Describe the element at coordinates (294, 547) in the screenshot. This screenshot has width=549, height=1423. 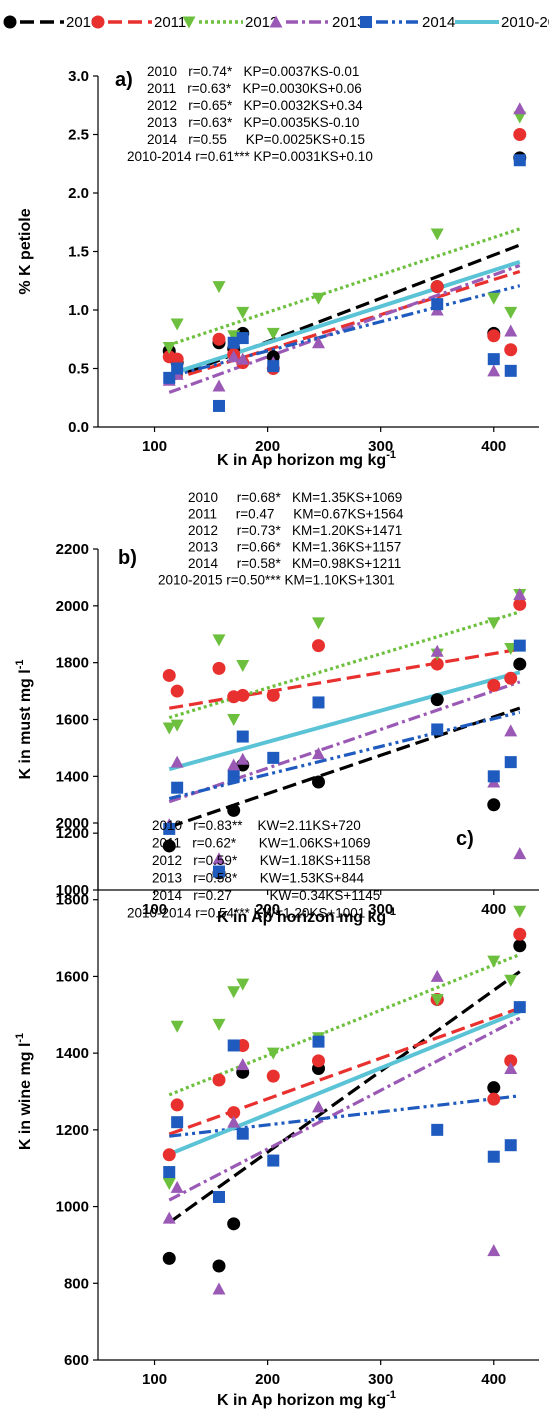
I see `regression-annotation: 2013 r=0.66* KM=1.36KS+1157` at that location.